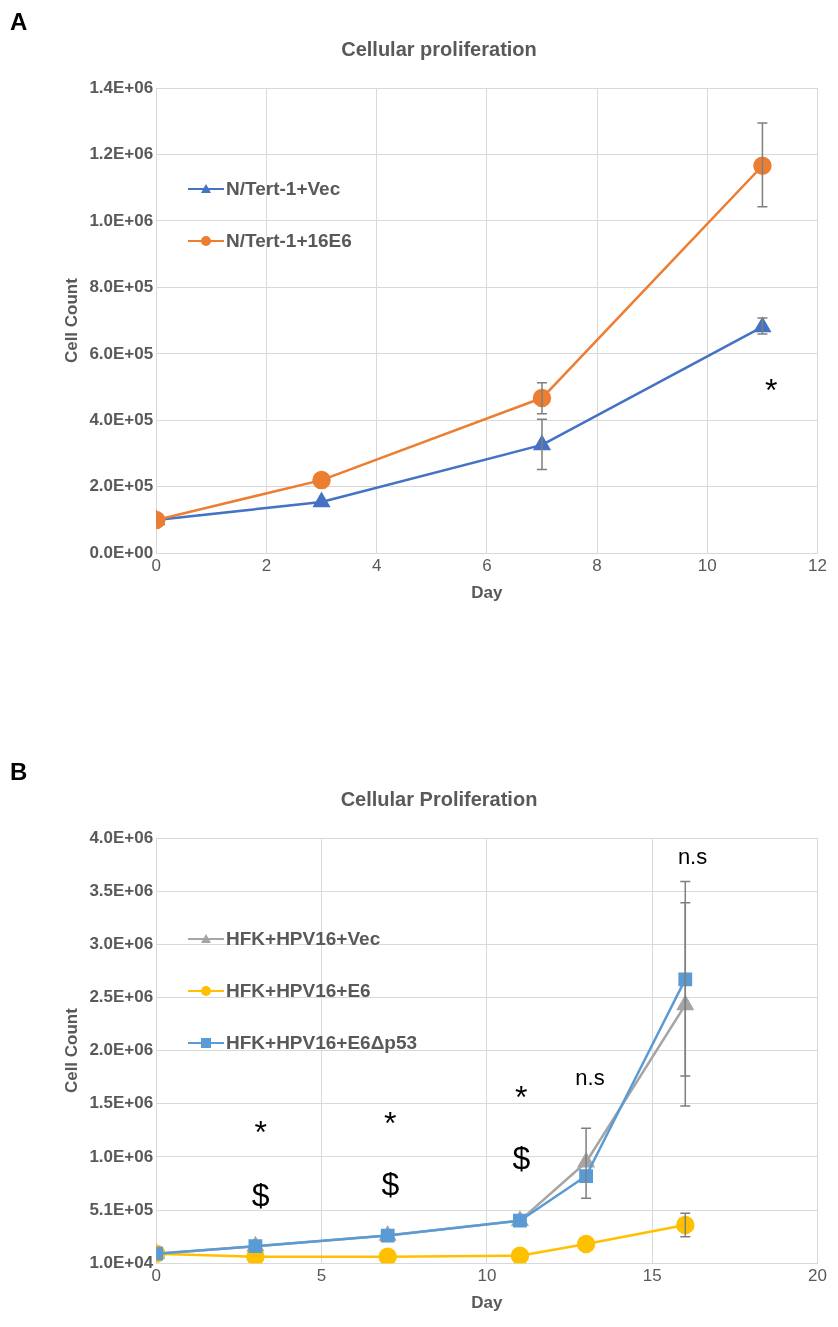  What do you see at coordinates (121, 287) in the screenshot?
I see `y-tick-label: 8.0E+05` at bounding box center [121, 287].